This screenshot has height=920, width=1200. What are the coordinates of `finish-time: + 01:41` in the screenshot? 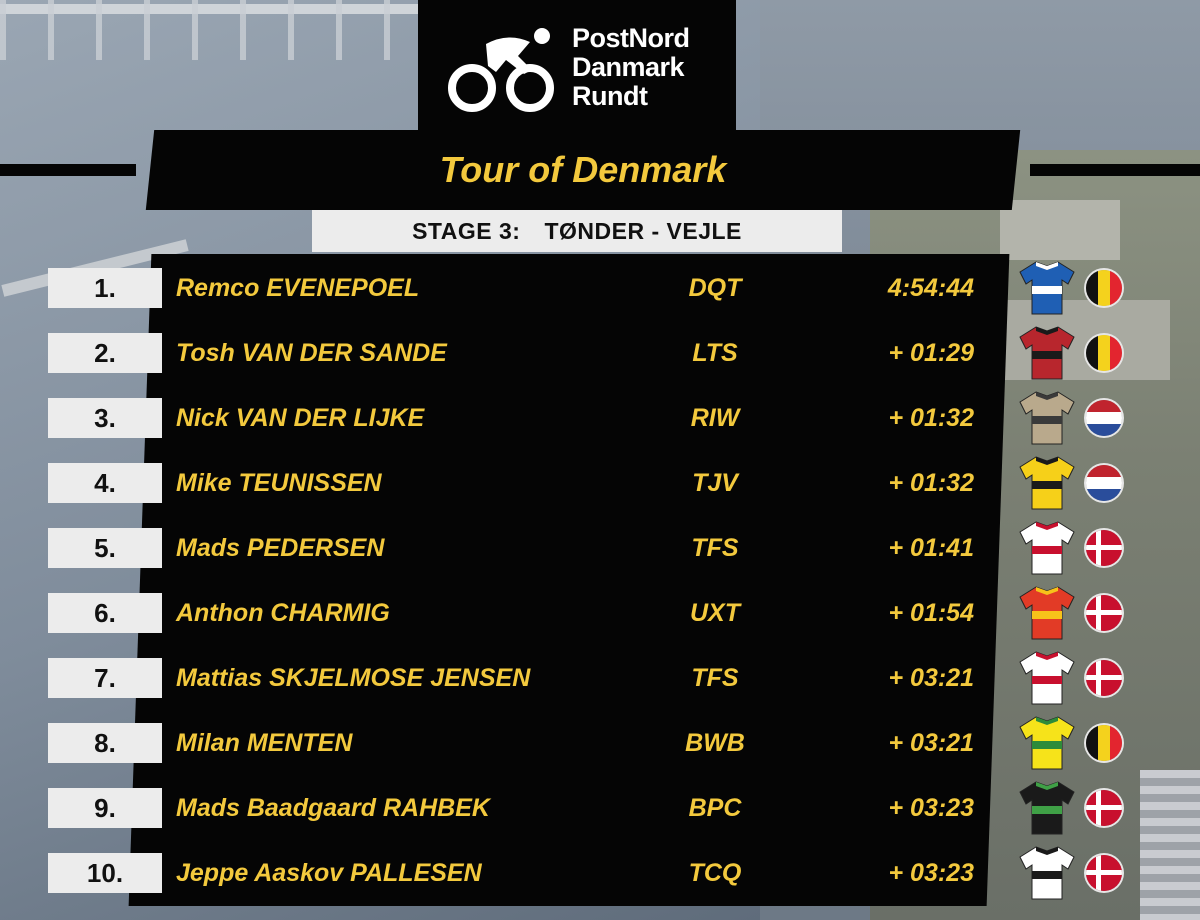 It's located at (931, 547).